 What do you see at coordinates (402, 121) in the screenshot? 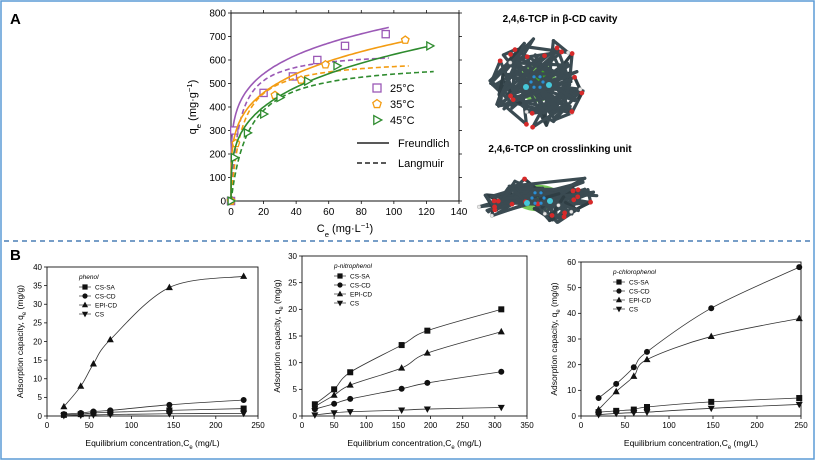
I see `legend-label-2: 45°C` at bounding box center [402, 121].